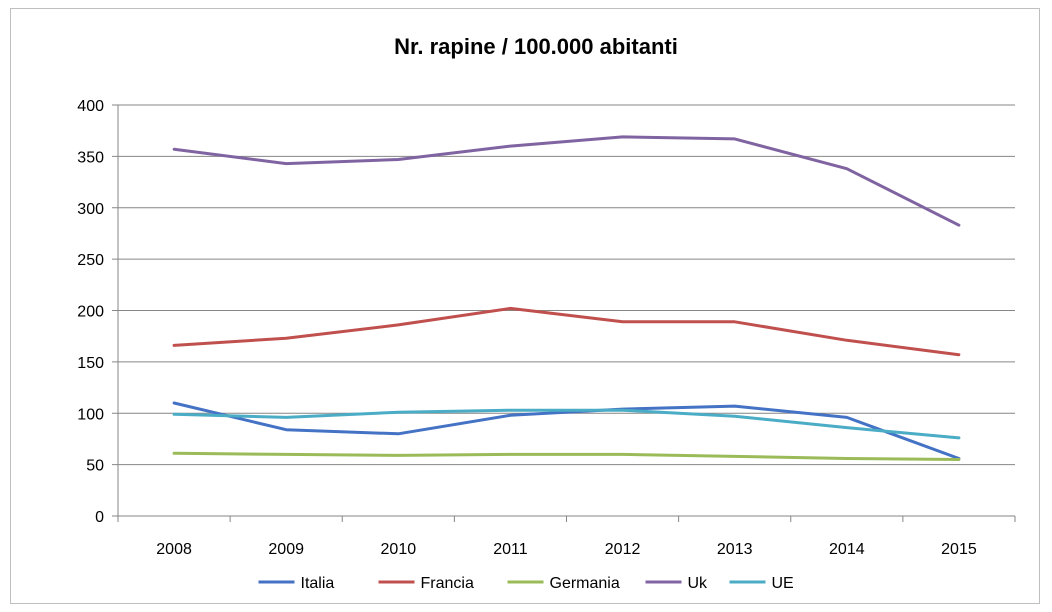  I want to click on legend: Italia Francia Germania Uk UE, so click(526, 583).